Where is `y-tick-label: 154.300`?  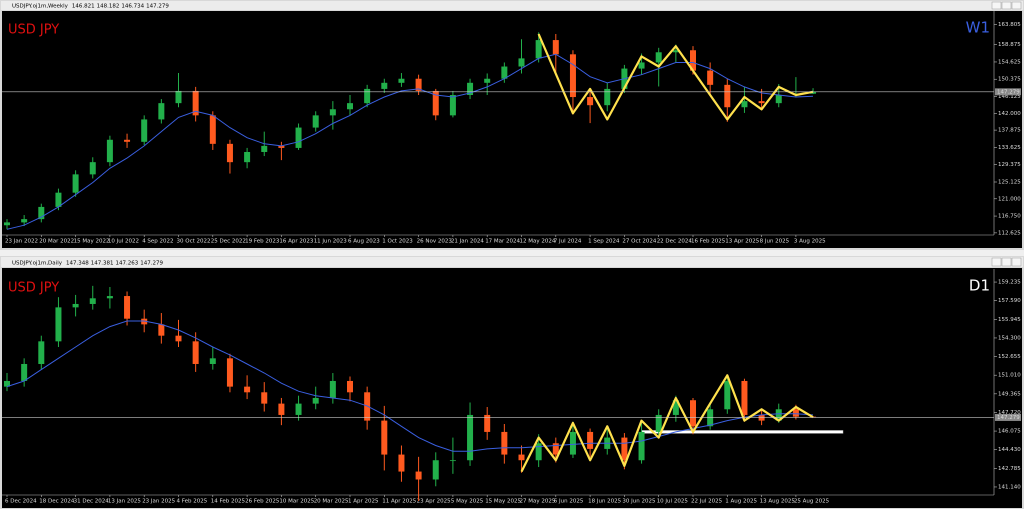
y-tick-label: 154.300 is located at coordinates (1009, 338).